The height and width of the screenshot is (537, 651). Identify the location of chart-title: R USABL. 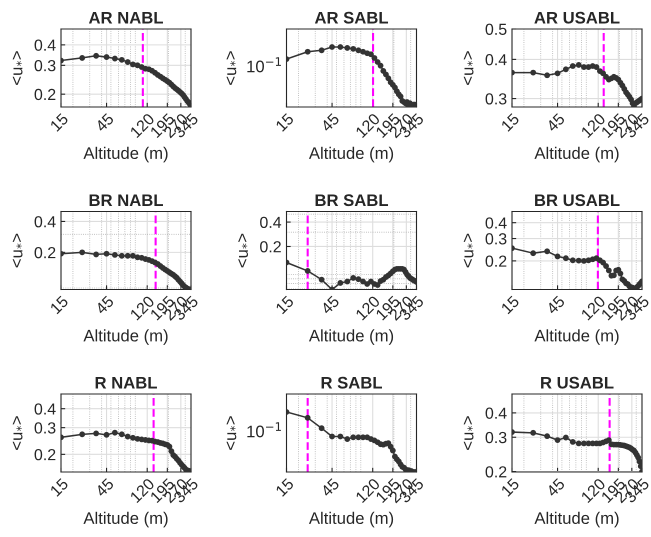
(577, 382).